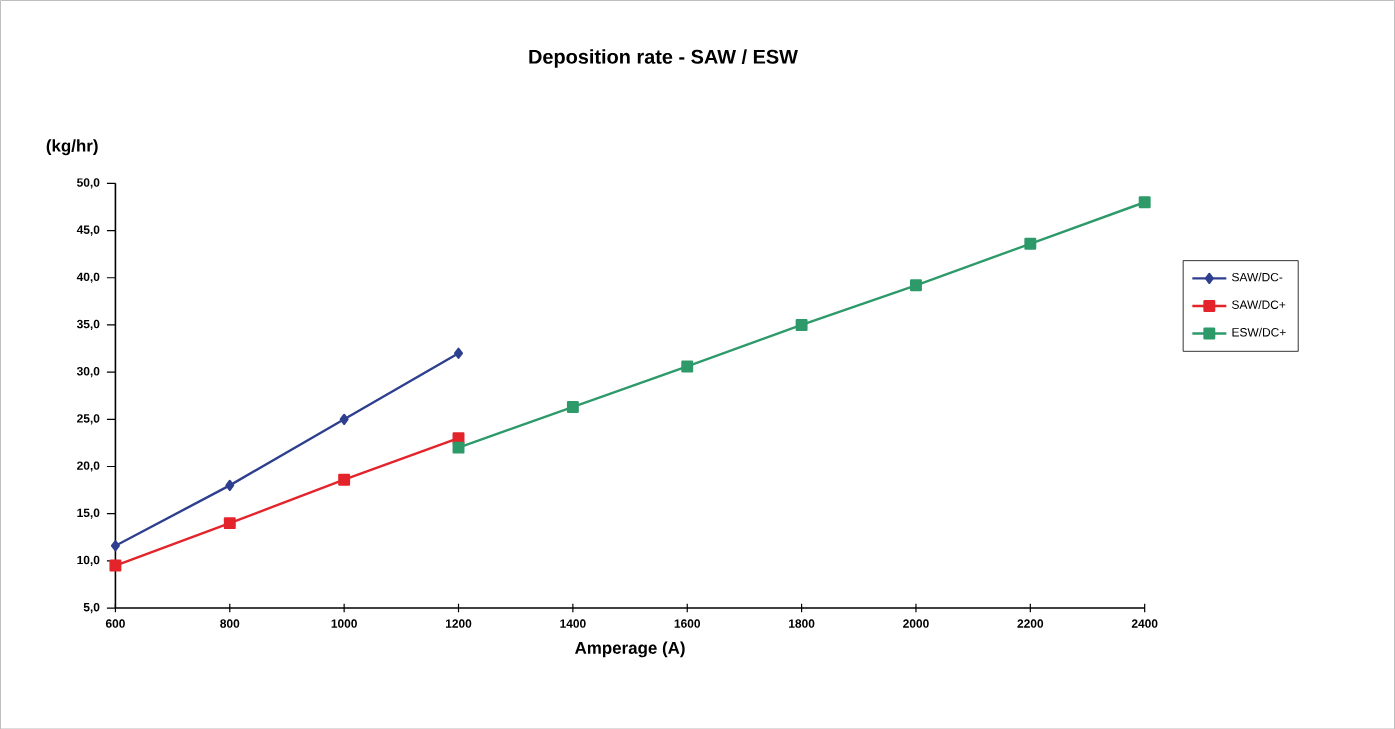  Describe the element at coordinates (663, 58) in the screenshot. I see `chart-title: Deposition rate - SAW / ESW` at that location.